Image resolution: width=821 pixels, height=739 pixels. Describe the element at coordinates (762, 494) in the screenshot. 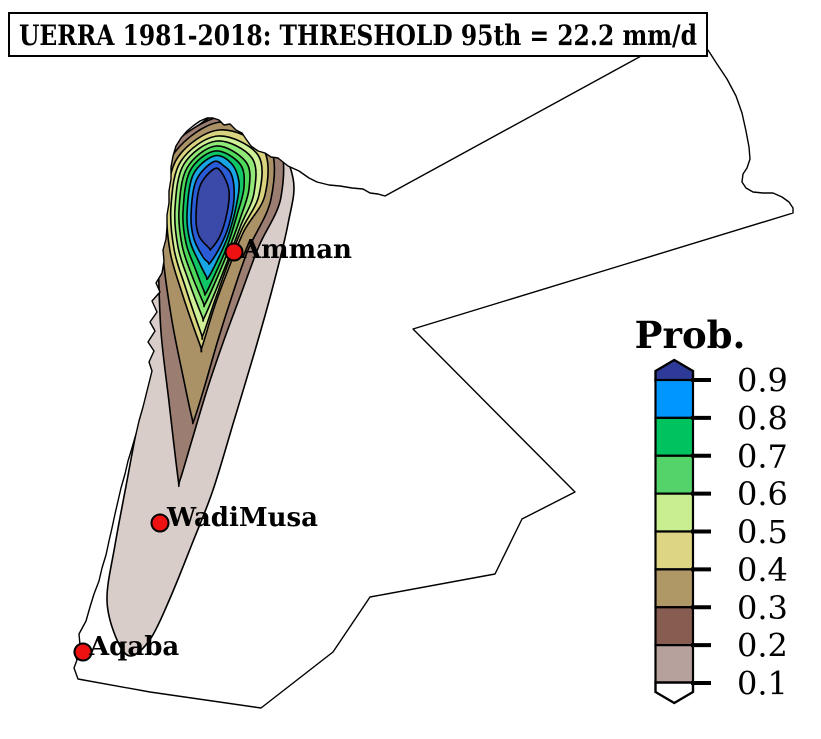

I see `colorbar-tick-label-0.6: 0.6` at that location.